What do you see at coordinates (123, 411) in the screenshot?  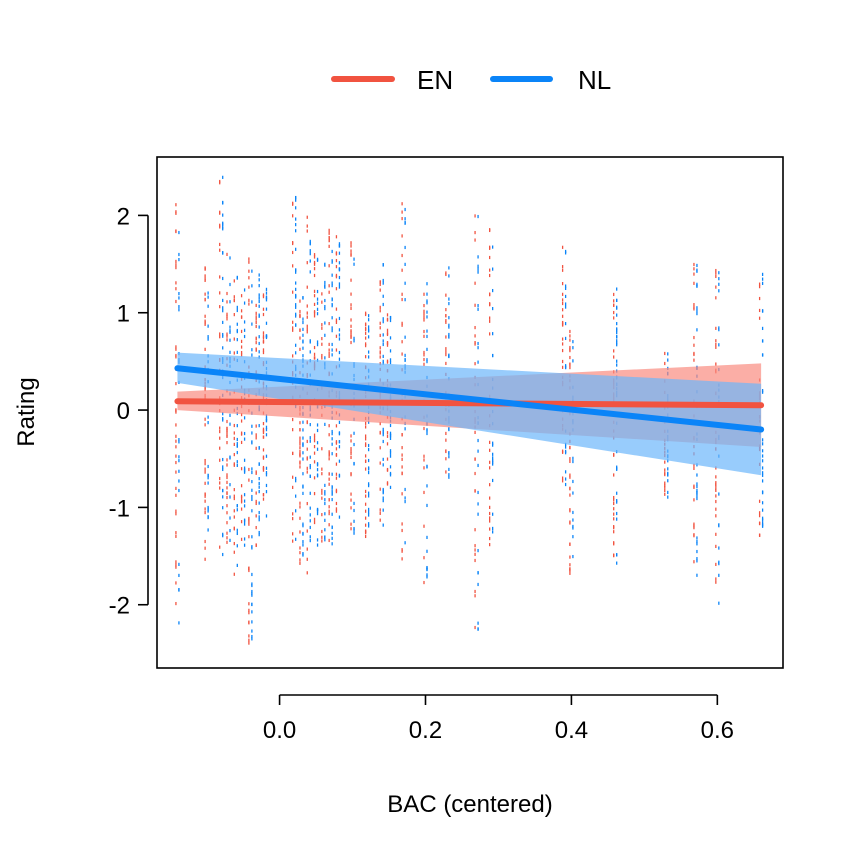 I see `y-tick-label: 0` at bounding box center [123, 411].